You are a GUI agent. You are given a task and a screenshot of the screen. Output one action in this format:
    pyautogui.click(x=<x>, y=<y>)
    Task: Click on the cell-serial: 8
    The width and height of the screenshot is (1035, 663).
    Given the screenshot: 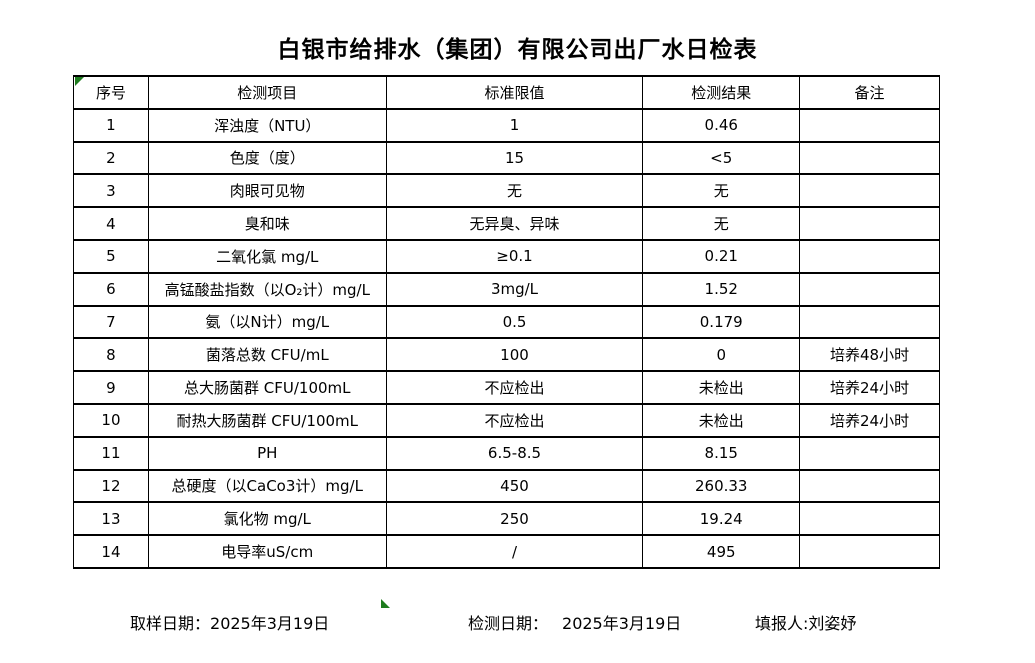 What is the action you would take?
    pyautogui.click(x=111, y=355)
    